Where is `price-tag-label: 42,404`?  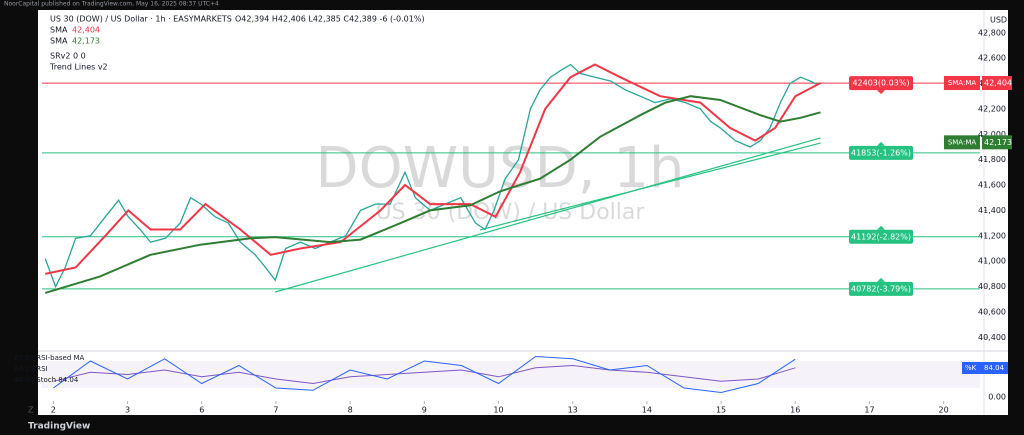 price-tag-label: 42,404 is located at coordinates (998, 83).